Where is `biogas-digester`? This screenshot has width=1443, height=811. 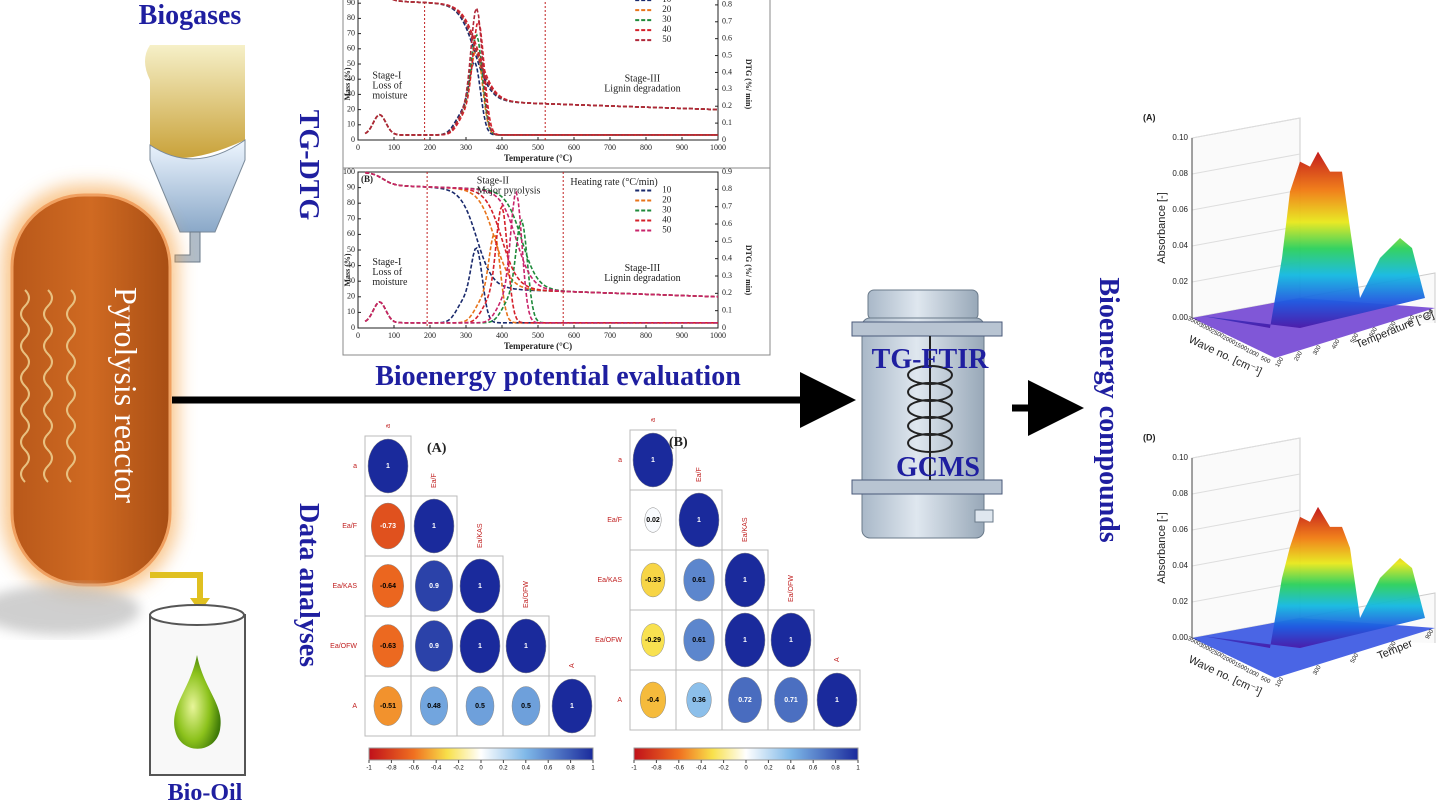
biogas-digester is located at coordinates (195, 154).